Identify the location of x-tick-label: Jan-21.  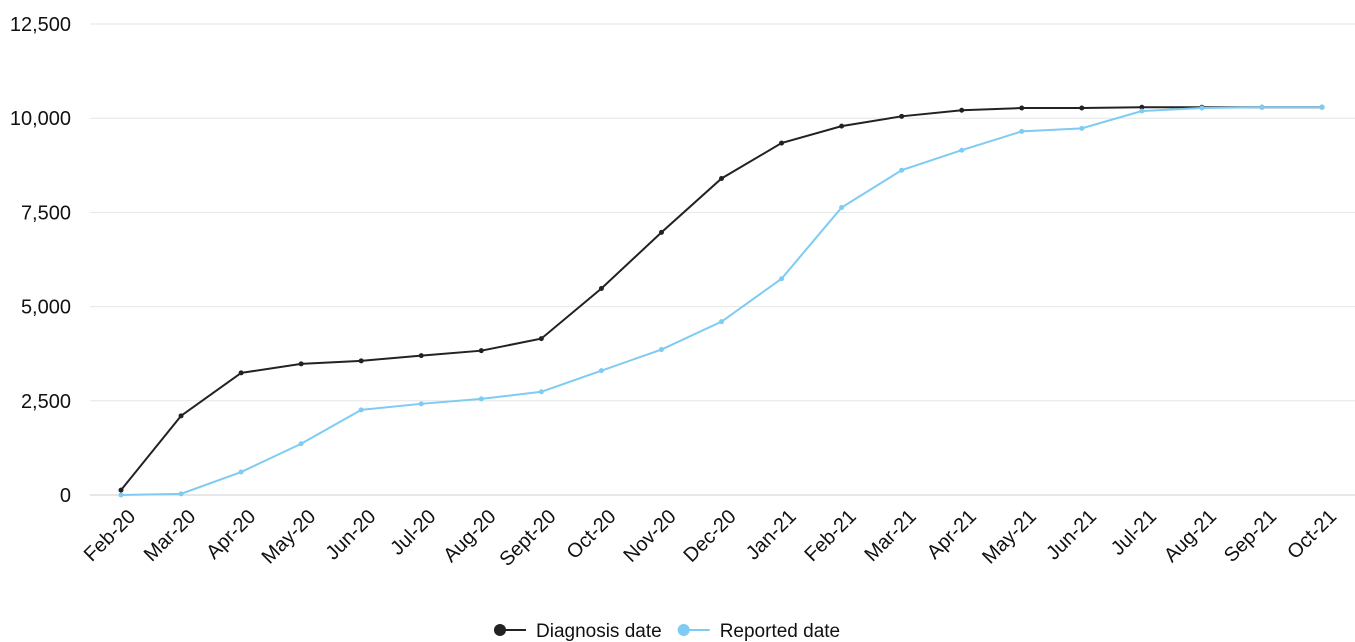
(771, 535).